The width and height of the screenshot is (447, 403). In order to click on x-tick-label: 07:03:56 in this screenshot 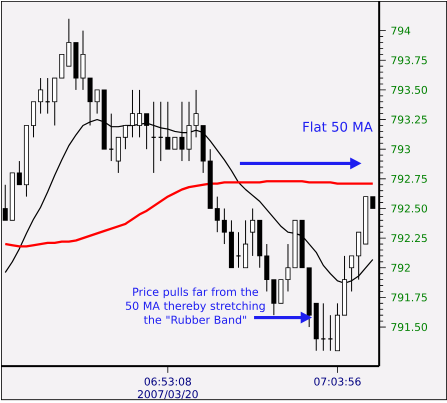, I will do `click(337, 381)`.